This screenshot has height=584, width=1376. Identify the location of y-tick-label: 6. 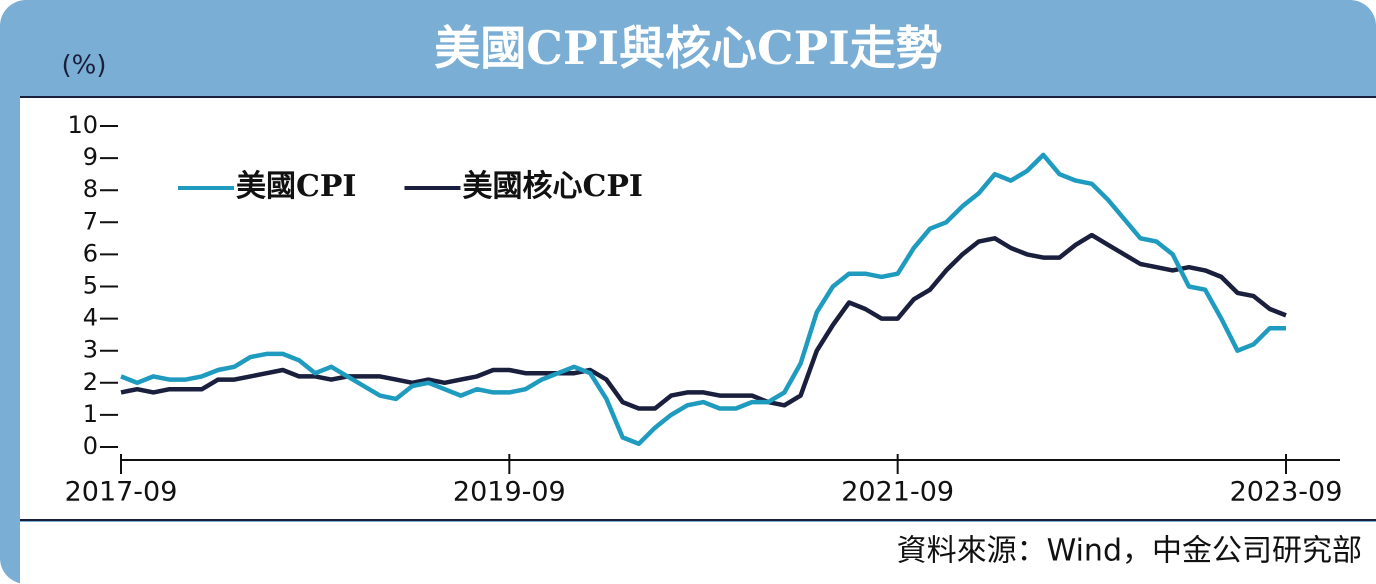
(90, 253).